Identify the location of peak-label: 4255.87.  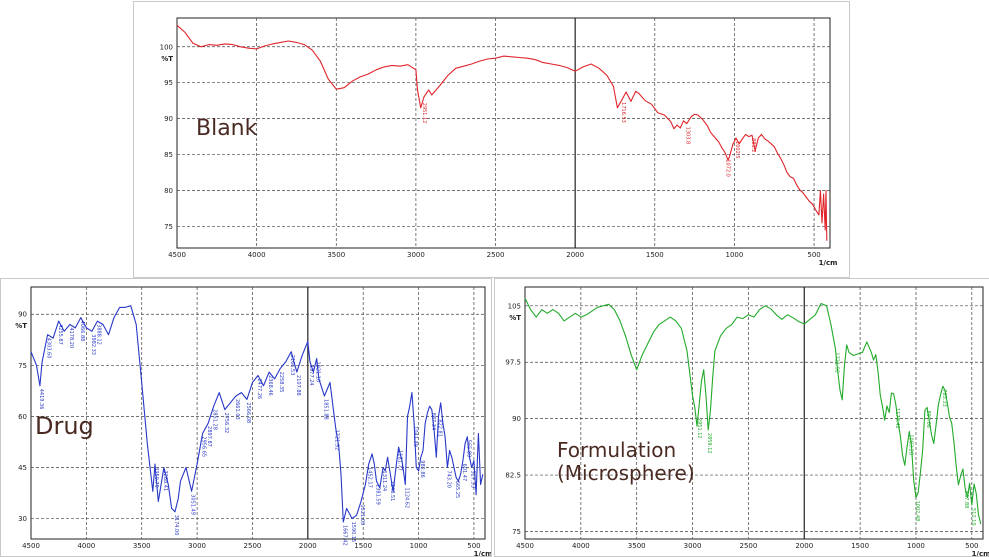
(60, 334).